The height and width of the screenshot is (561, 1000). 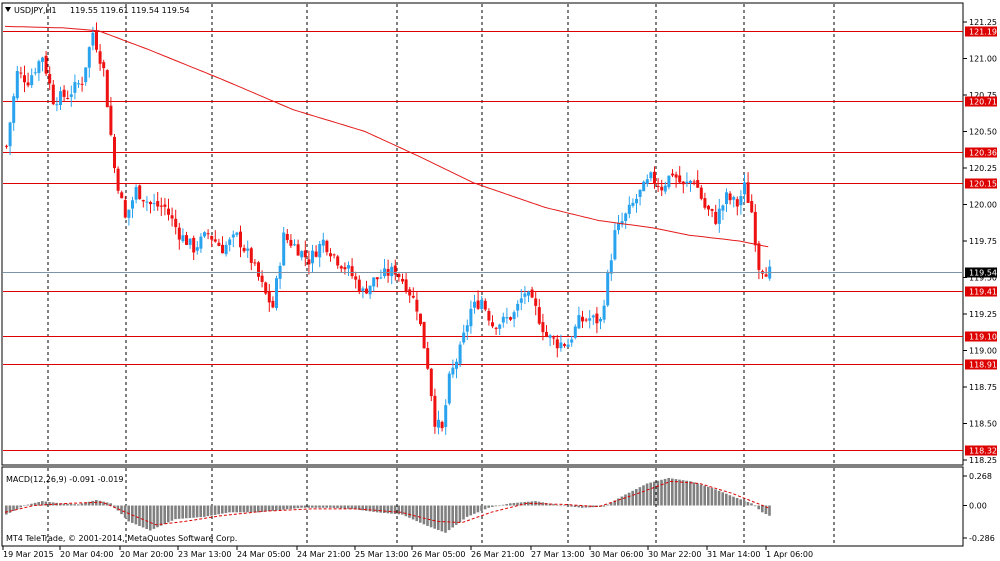 I want to click on level-label-bg, so click(x=981, y=31).